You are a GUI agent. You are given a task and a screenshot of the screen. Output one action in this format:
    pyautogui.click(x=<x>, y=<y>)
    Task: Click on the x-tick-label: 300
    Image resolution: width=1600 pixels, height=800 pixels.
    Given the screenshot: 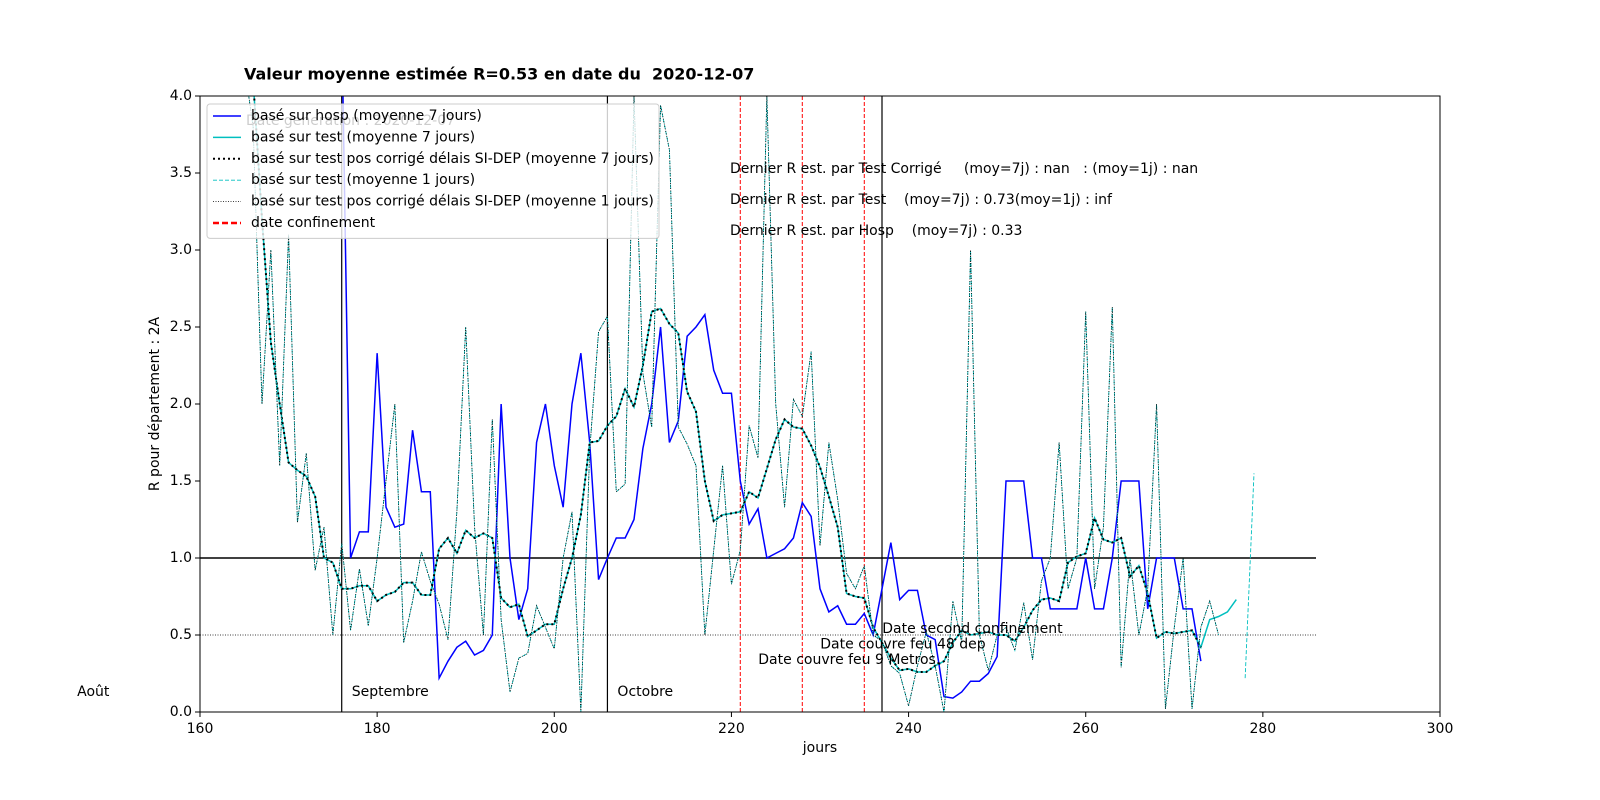 What is the action you would take?
    pyautogui.click(x=1440, y=729)
    